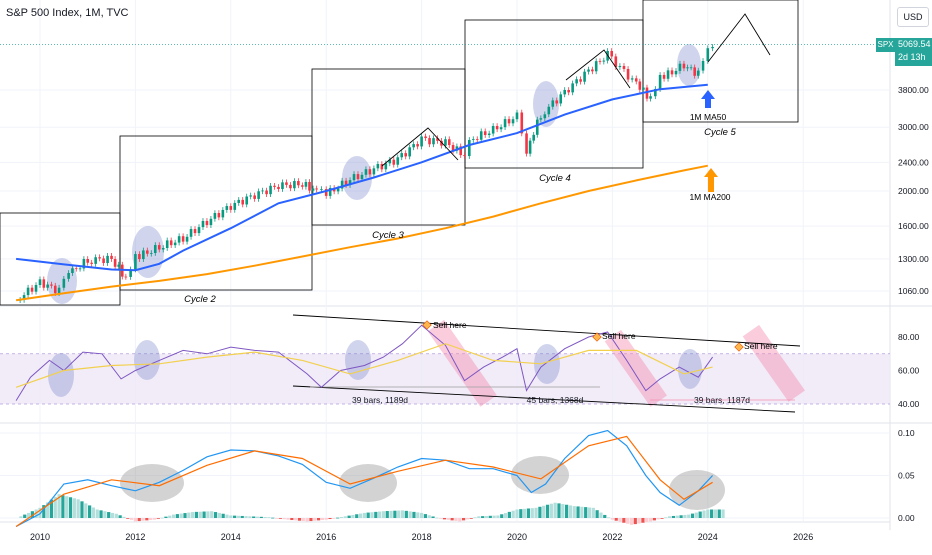  What do you see at coordinates (913, 127) in the screenshot?
I see `price-tick-label: 3000.00` at bounding box center [913, 127].